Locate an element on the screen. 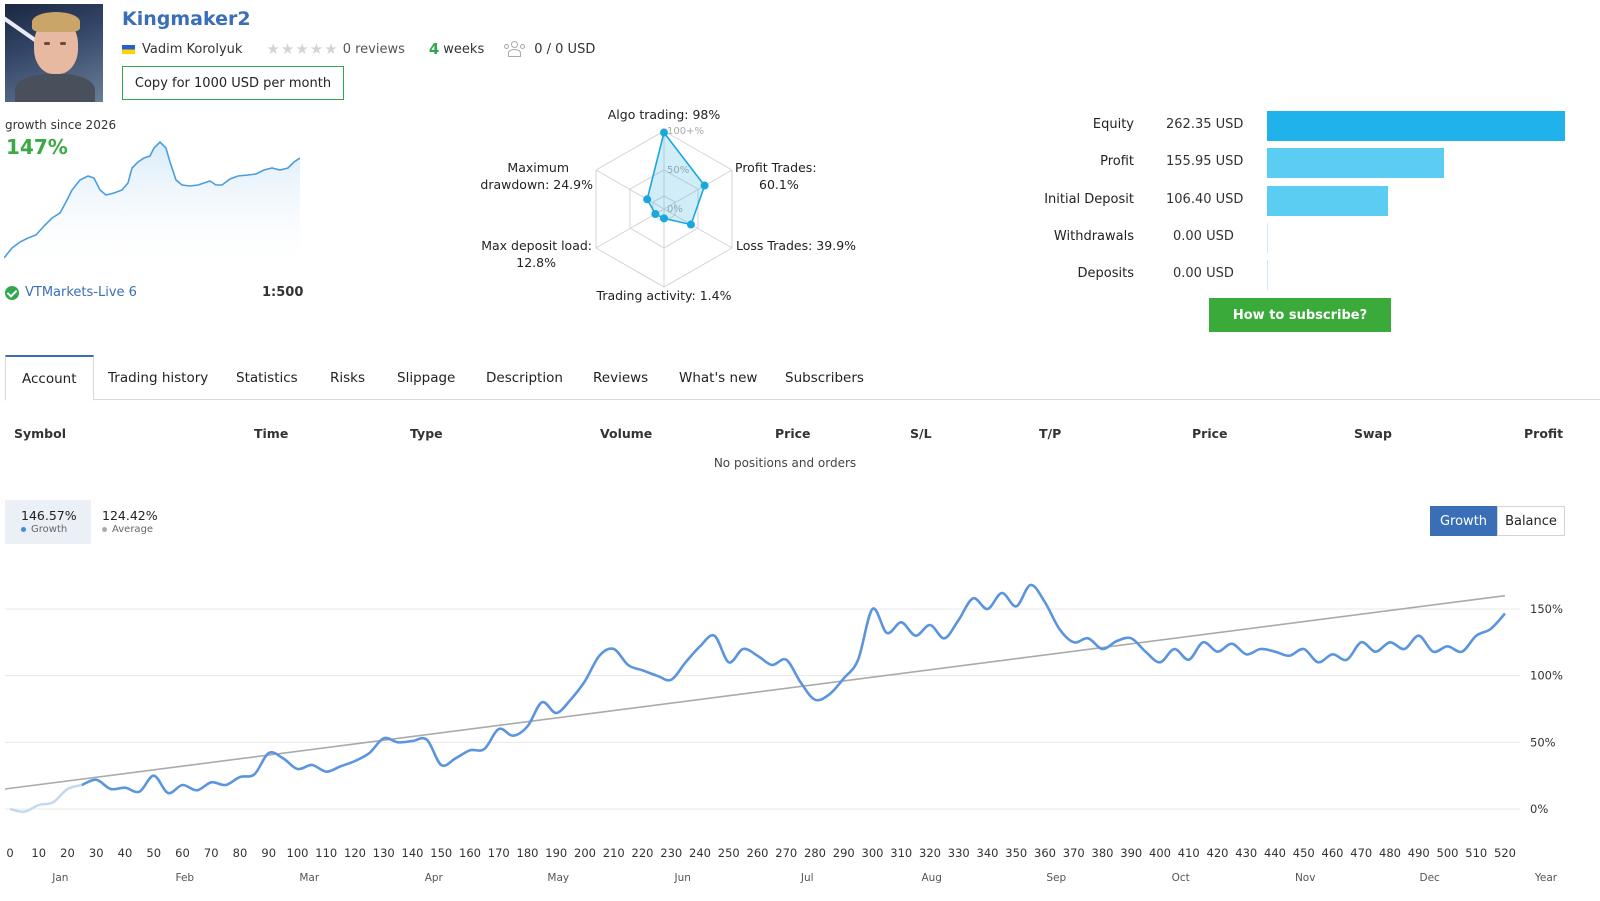  average-summary-value: 124.42% is located at coordinates (130, 515).